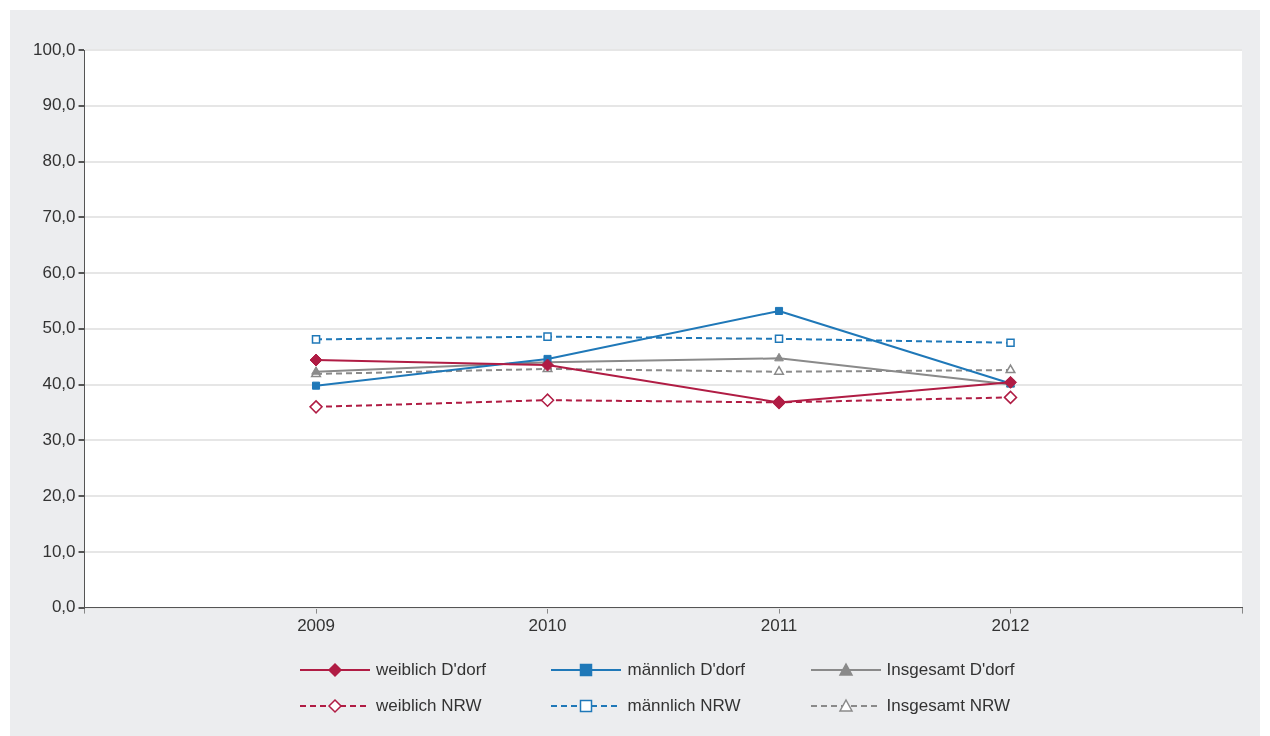 This screenshot has height=736, width=1270. What do you see at coordinates (59, 440) in the screenshot?
I see `y-tick-label: 30,0` at bounding box center [59, 440].